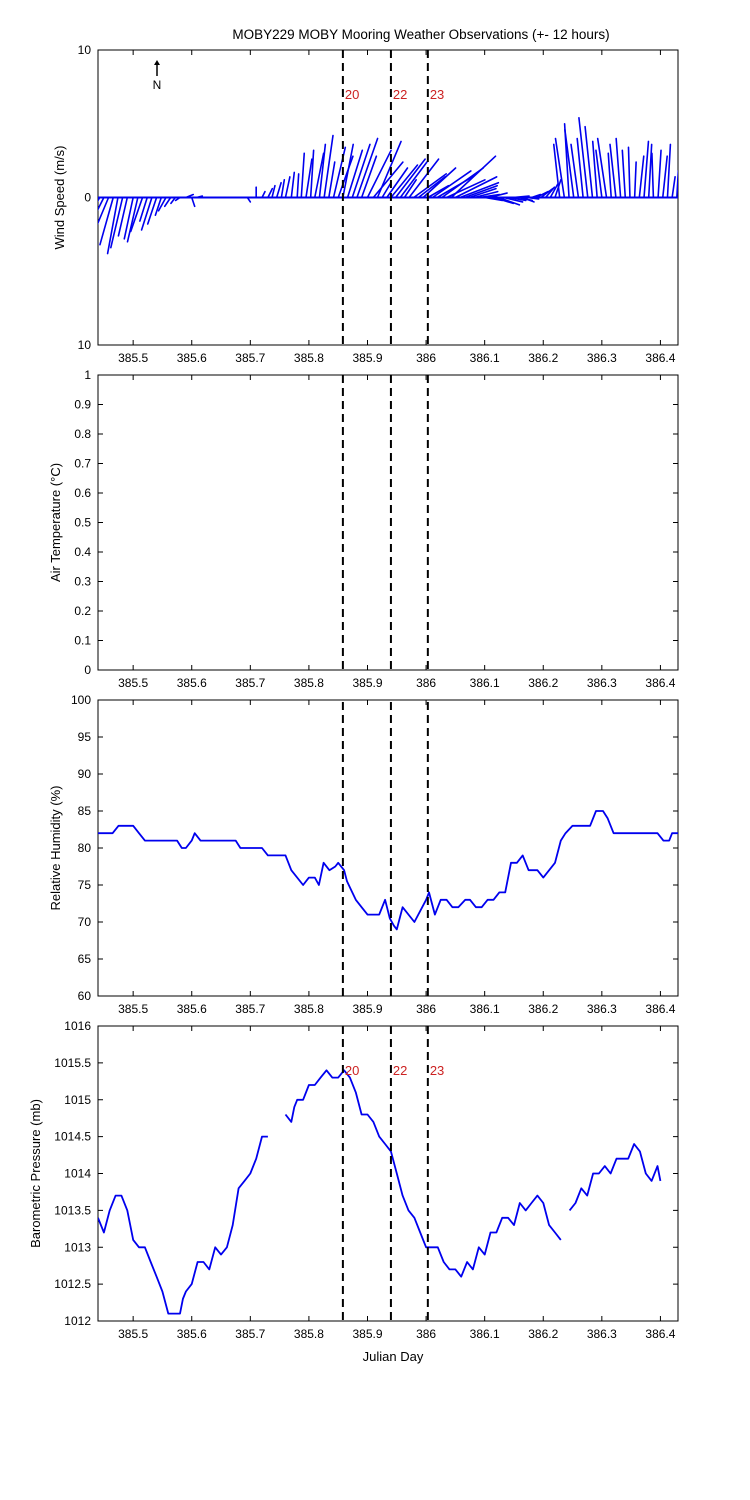 The image size is (750, 1500). What do you see at coordinates (85, 848) in the screenshot?
I see `y-tick-label: 80` at bounding box center [85, 848].